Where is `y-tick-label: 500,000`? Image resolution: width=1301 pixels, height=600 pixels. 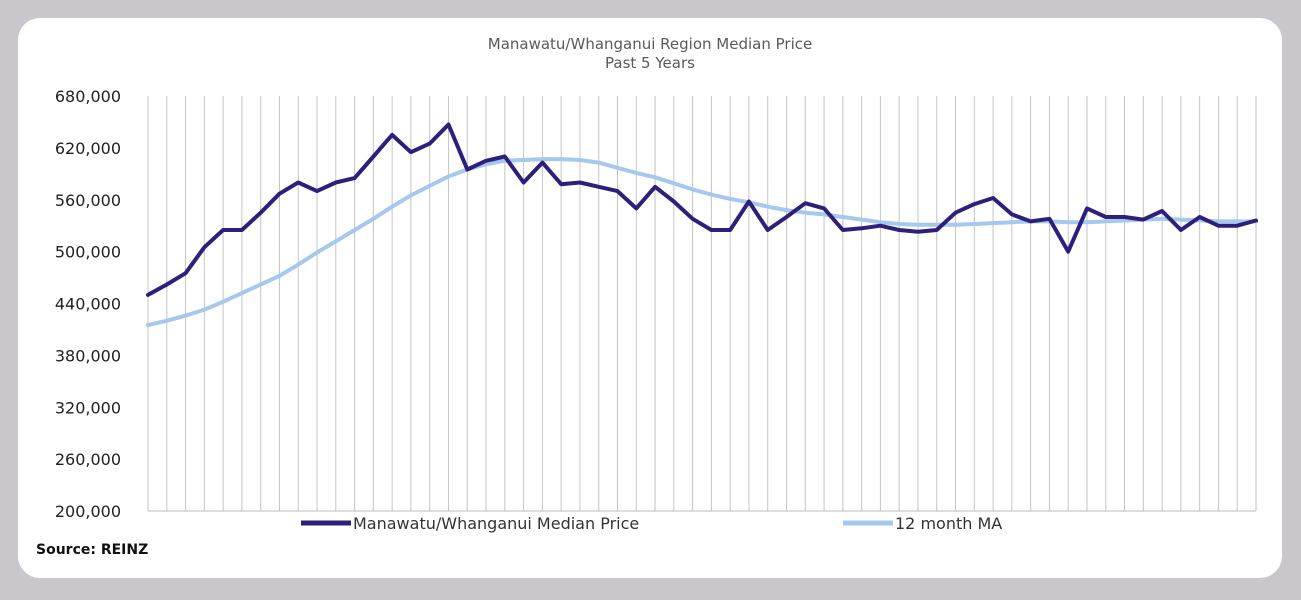
y-tick-label: 500,000 is located at coordinates (88, 252).